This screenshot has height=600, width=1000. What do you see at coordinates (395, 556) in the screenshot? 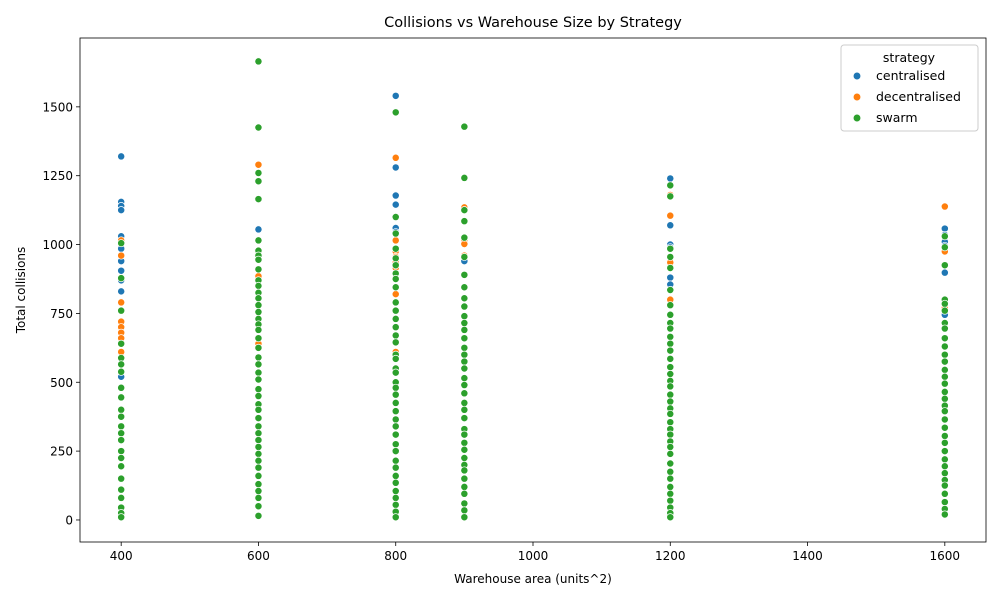
I see `x-tick-label: 800` at bounding box center [395, 556].